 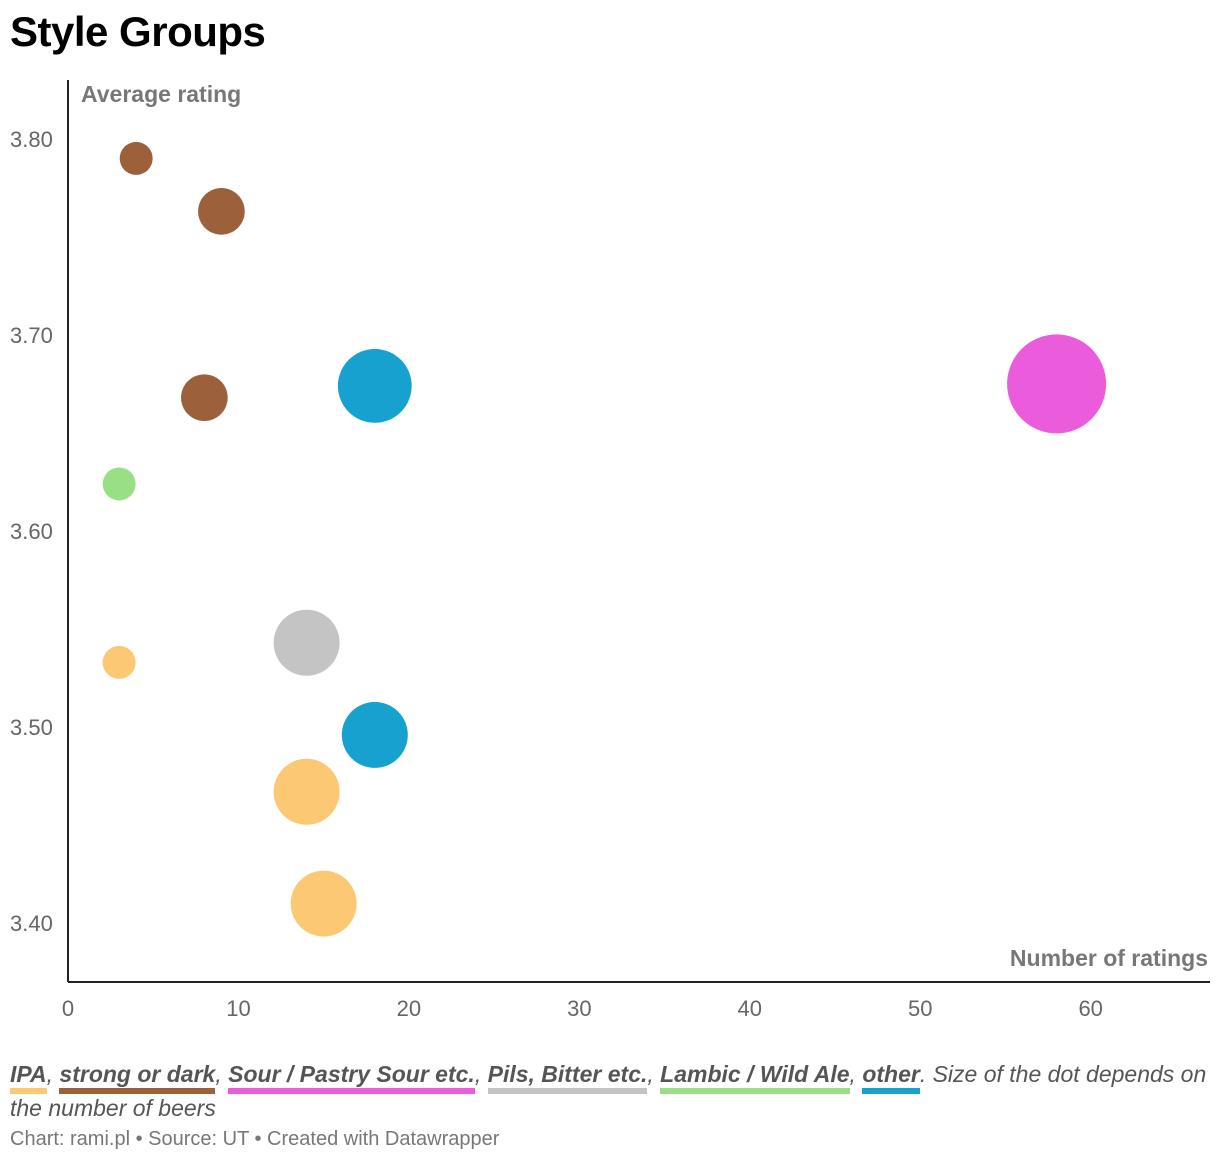 What do you see at coordinates (579, 1008) in the screenshot?
I see `x-tick-label: 30` at bounding box center [579, 1008].